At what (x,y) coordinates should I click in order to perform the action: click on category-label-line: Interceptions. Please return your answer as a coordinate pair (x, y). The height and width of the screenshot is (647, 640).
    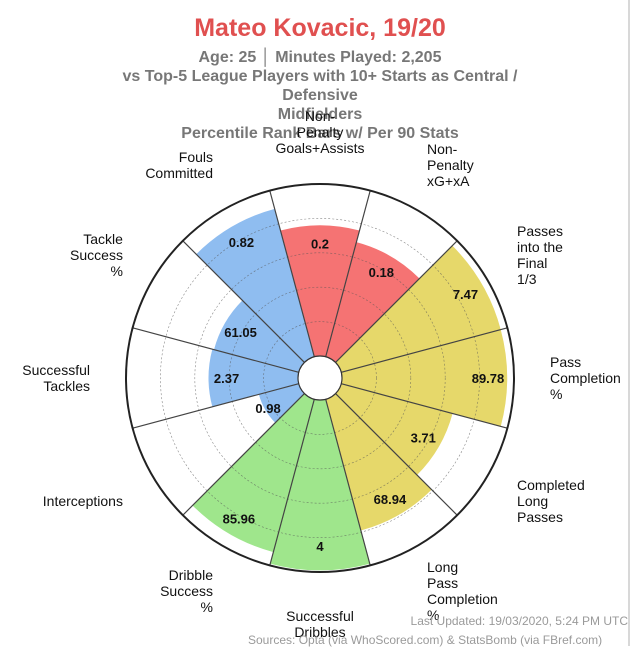
    Looking at the image, I should click on (83, 501).